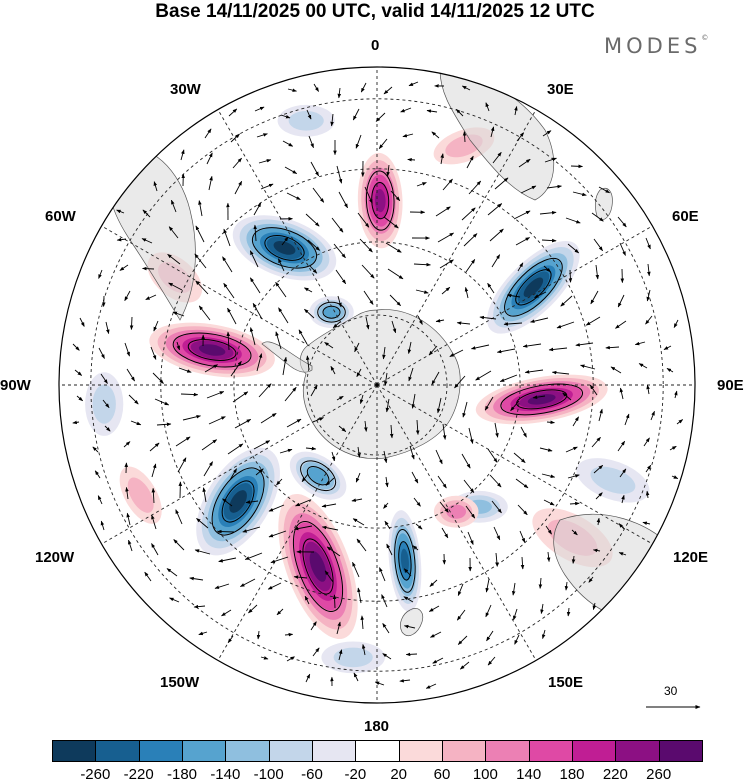 The width and height of the screenshot is (750, 783). What do you see at coordinates (334, 751) in the screenshot?
I see `colorbar-swatch` at bounding box center [334, 751].